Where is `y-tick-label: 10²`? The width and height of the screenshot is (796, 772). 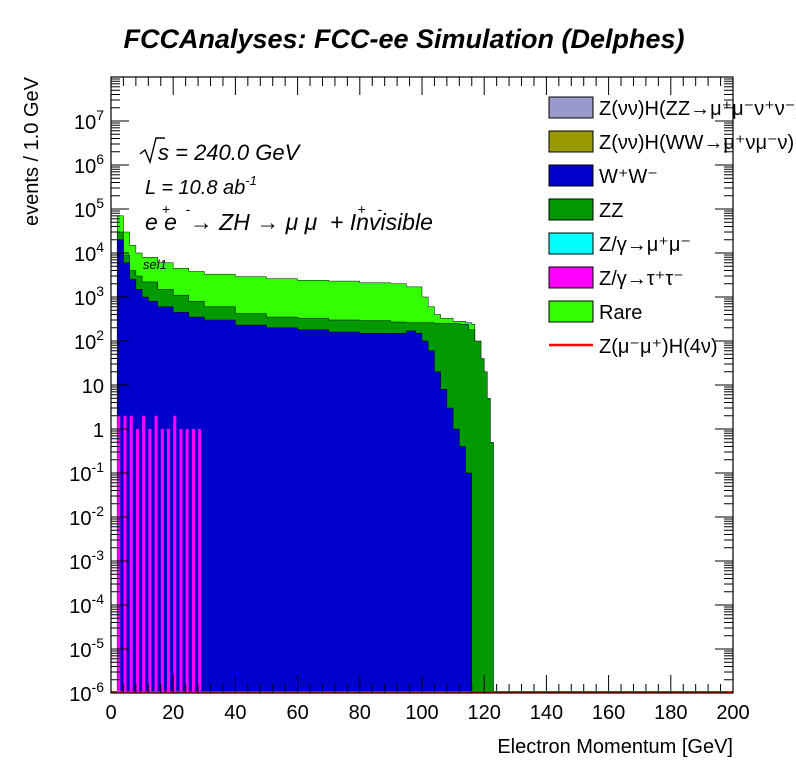 y-tick-label: 10² is located at coordinates (89, 340).